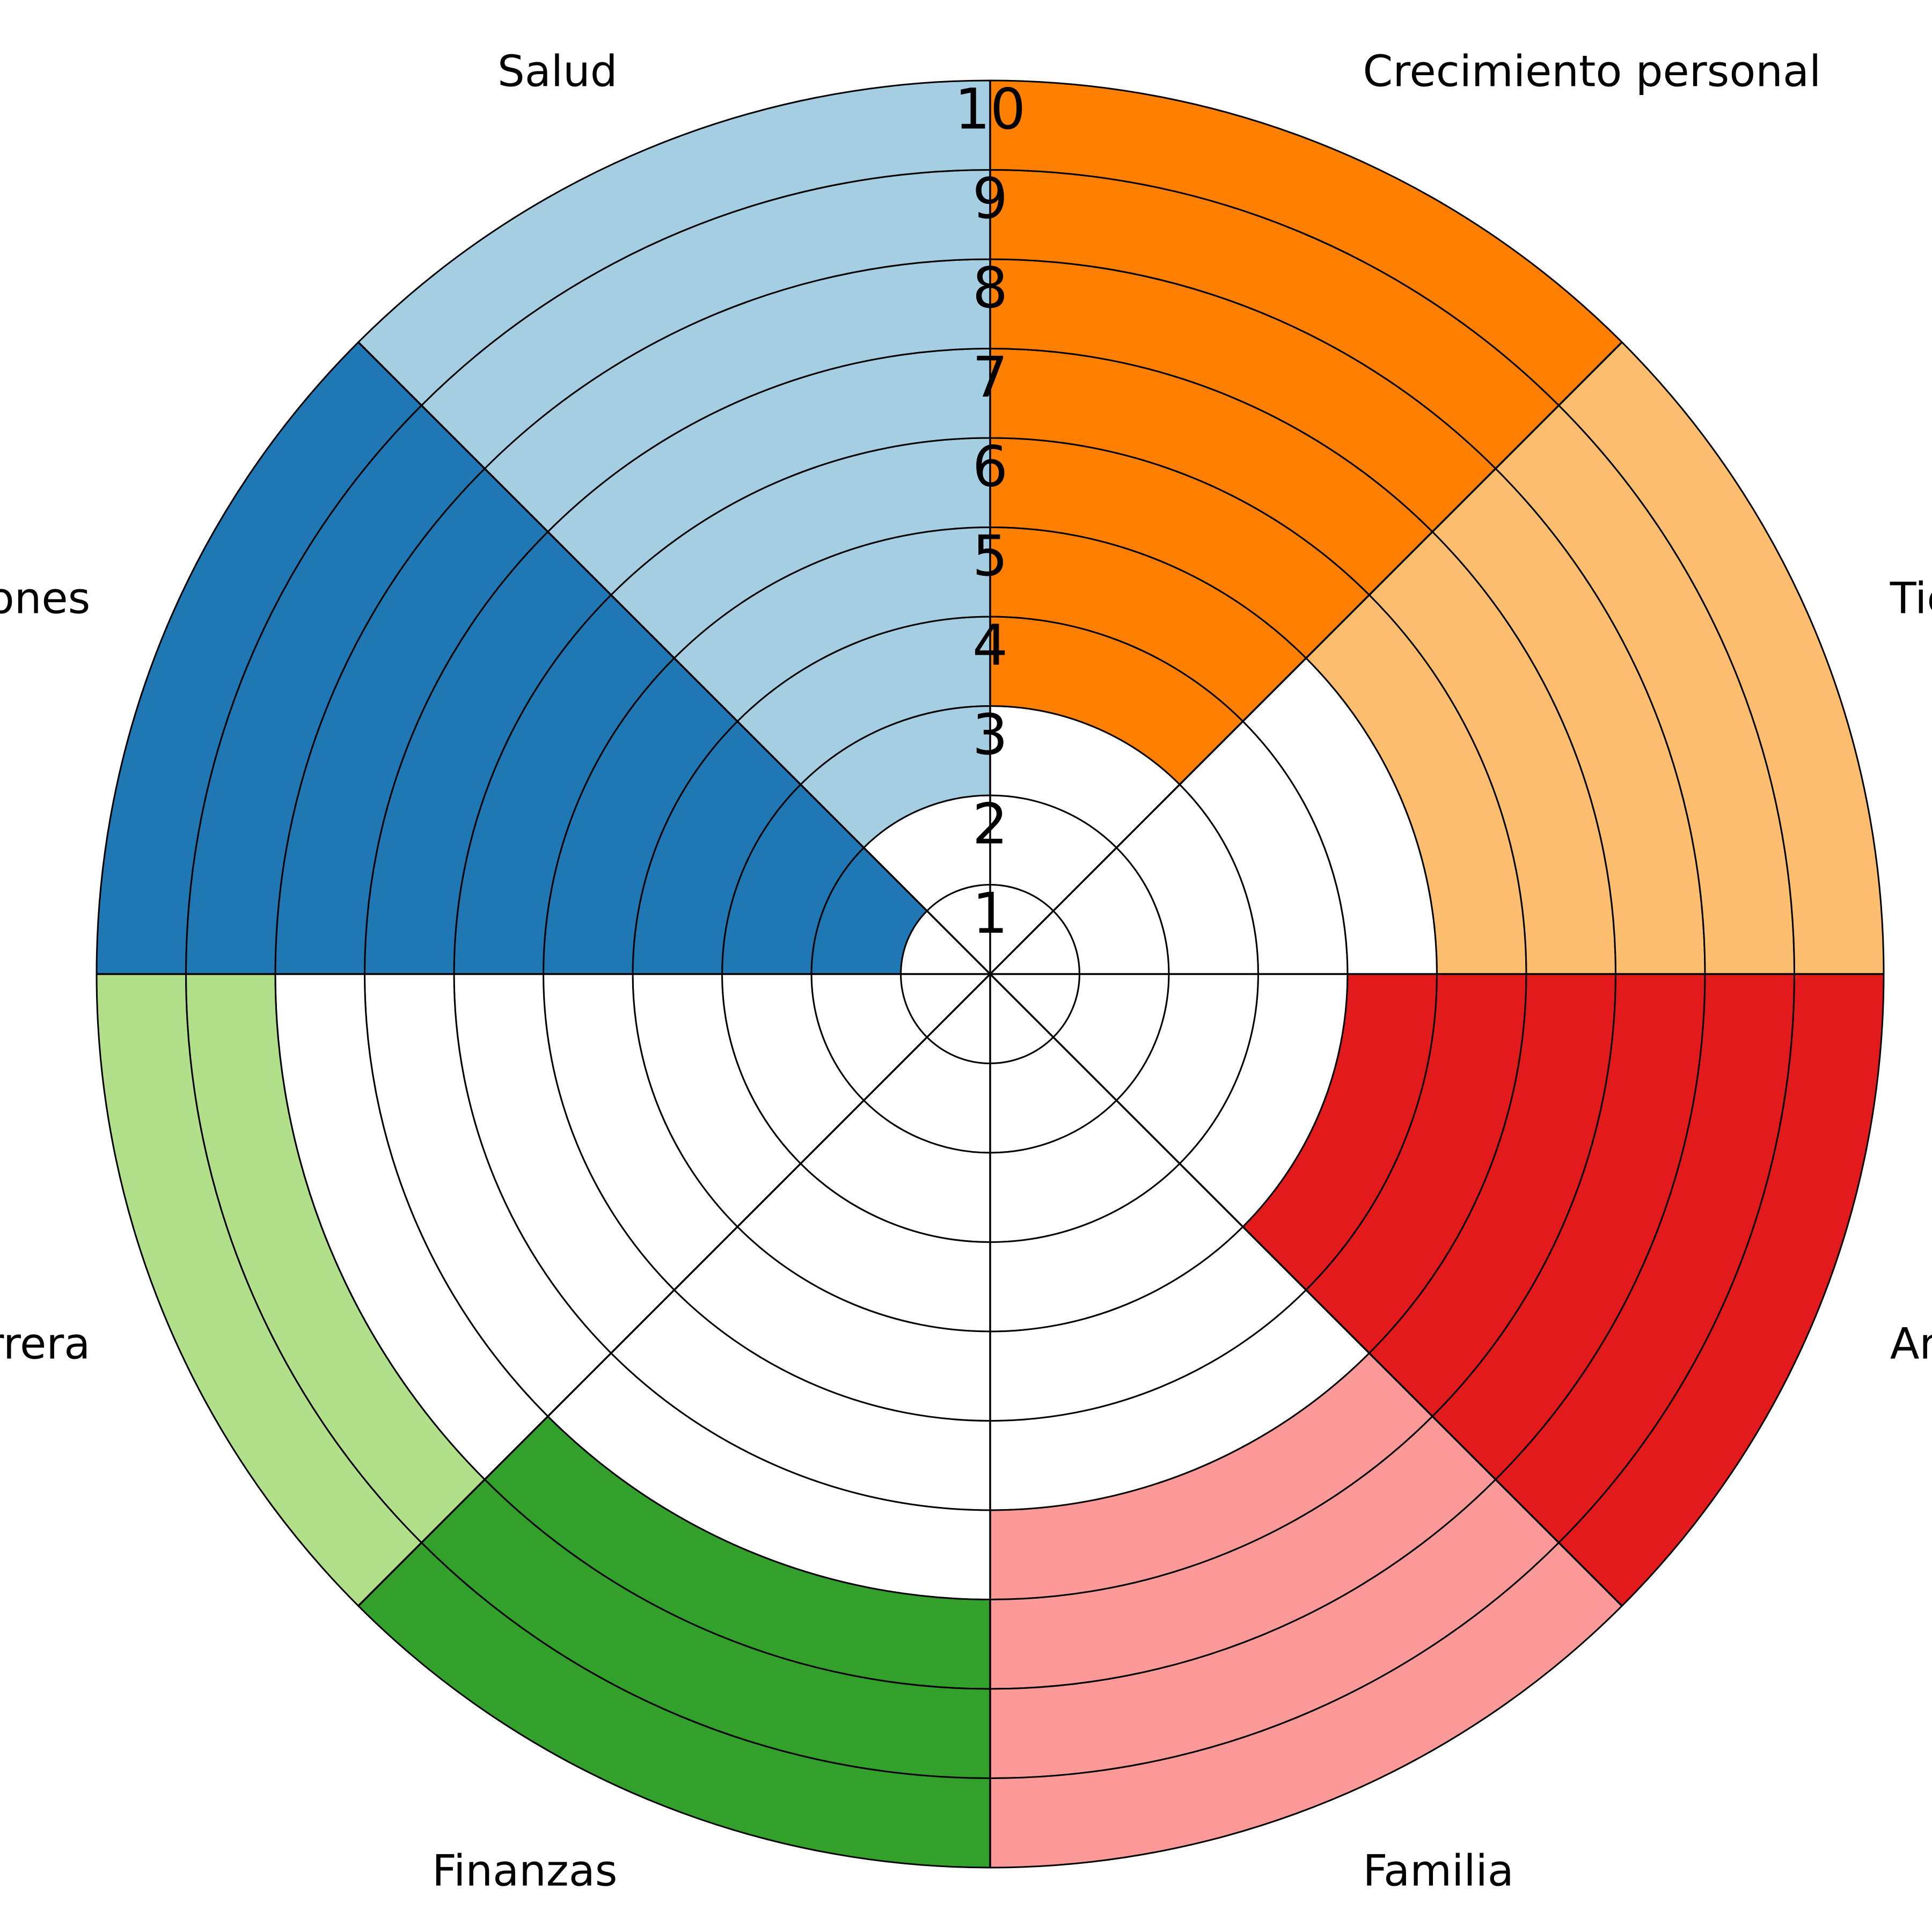 Image resolution: width=1932 pixels, height=1932 pixels. What do you see at coordinates (990, 512) in the screenshot?
I see `ring-tick-labels: 1 2 3 4 5 6 7 8 9 10` at bounding box center [990, 512].